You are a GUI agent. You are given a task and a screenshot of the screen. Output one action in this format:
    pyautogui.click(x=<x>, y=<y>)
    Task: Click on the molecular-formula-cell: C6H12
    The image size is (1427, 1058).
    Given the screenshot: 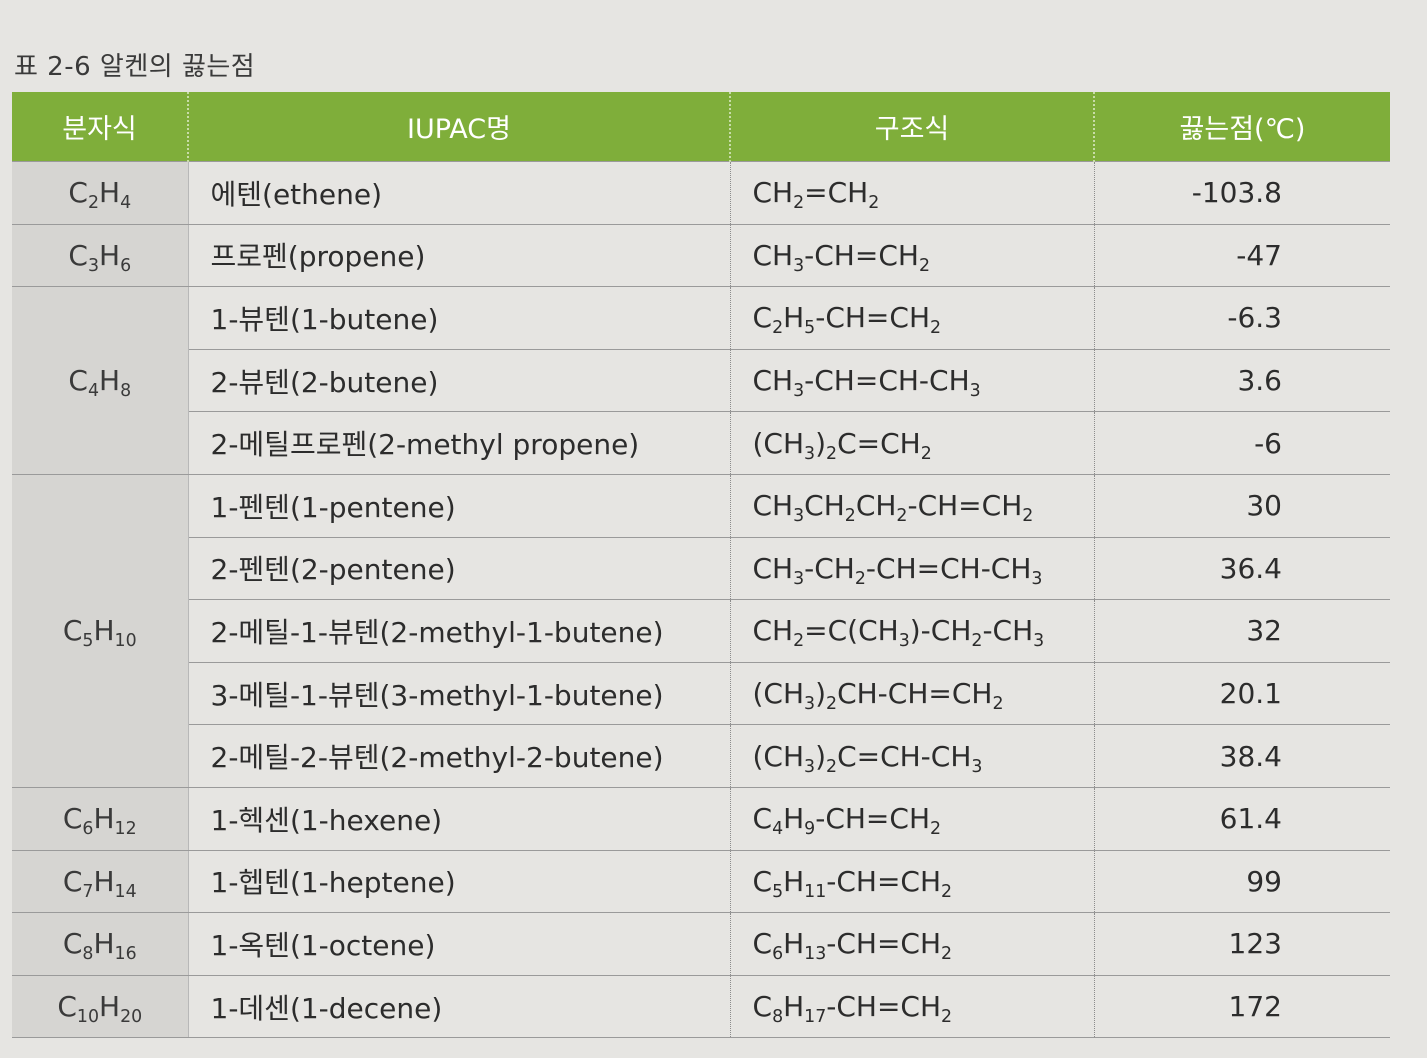 What is the action you would take?
    pyautogui.click(x=100, y=818)
    